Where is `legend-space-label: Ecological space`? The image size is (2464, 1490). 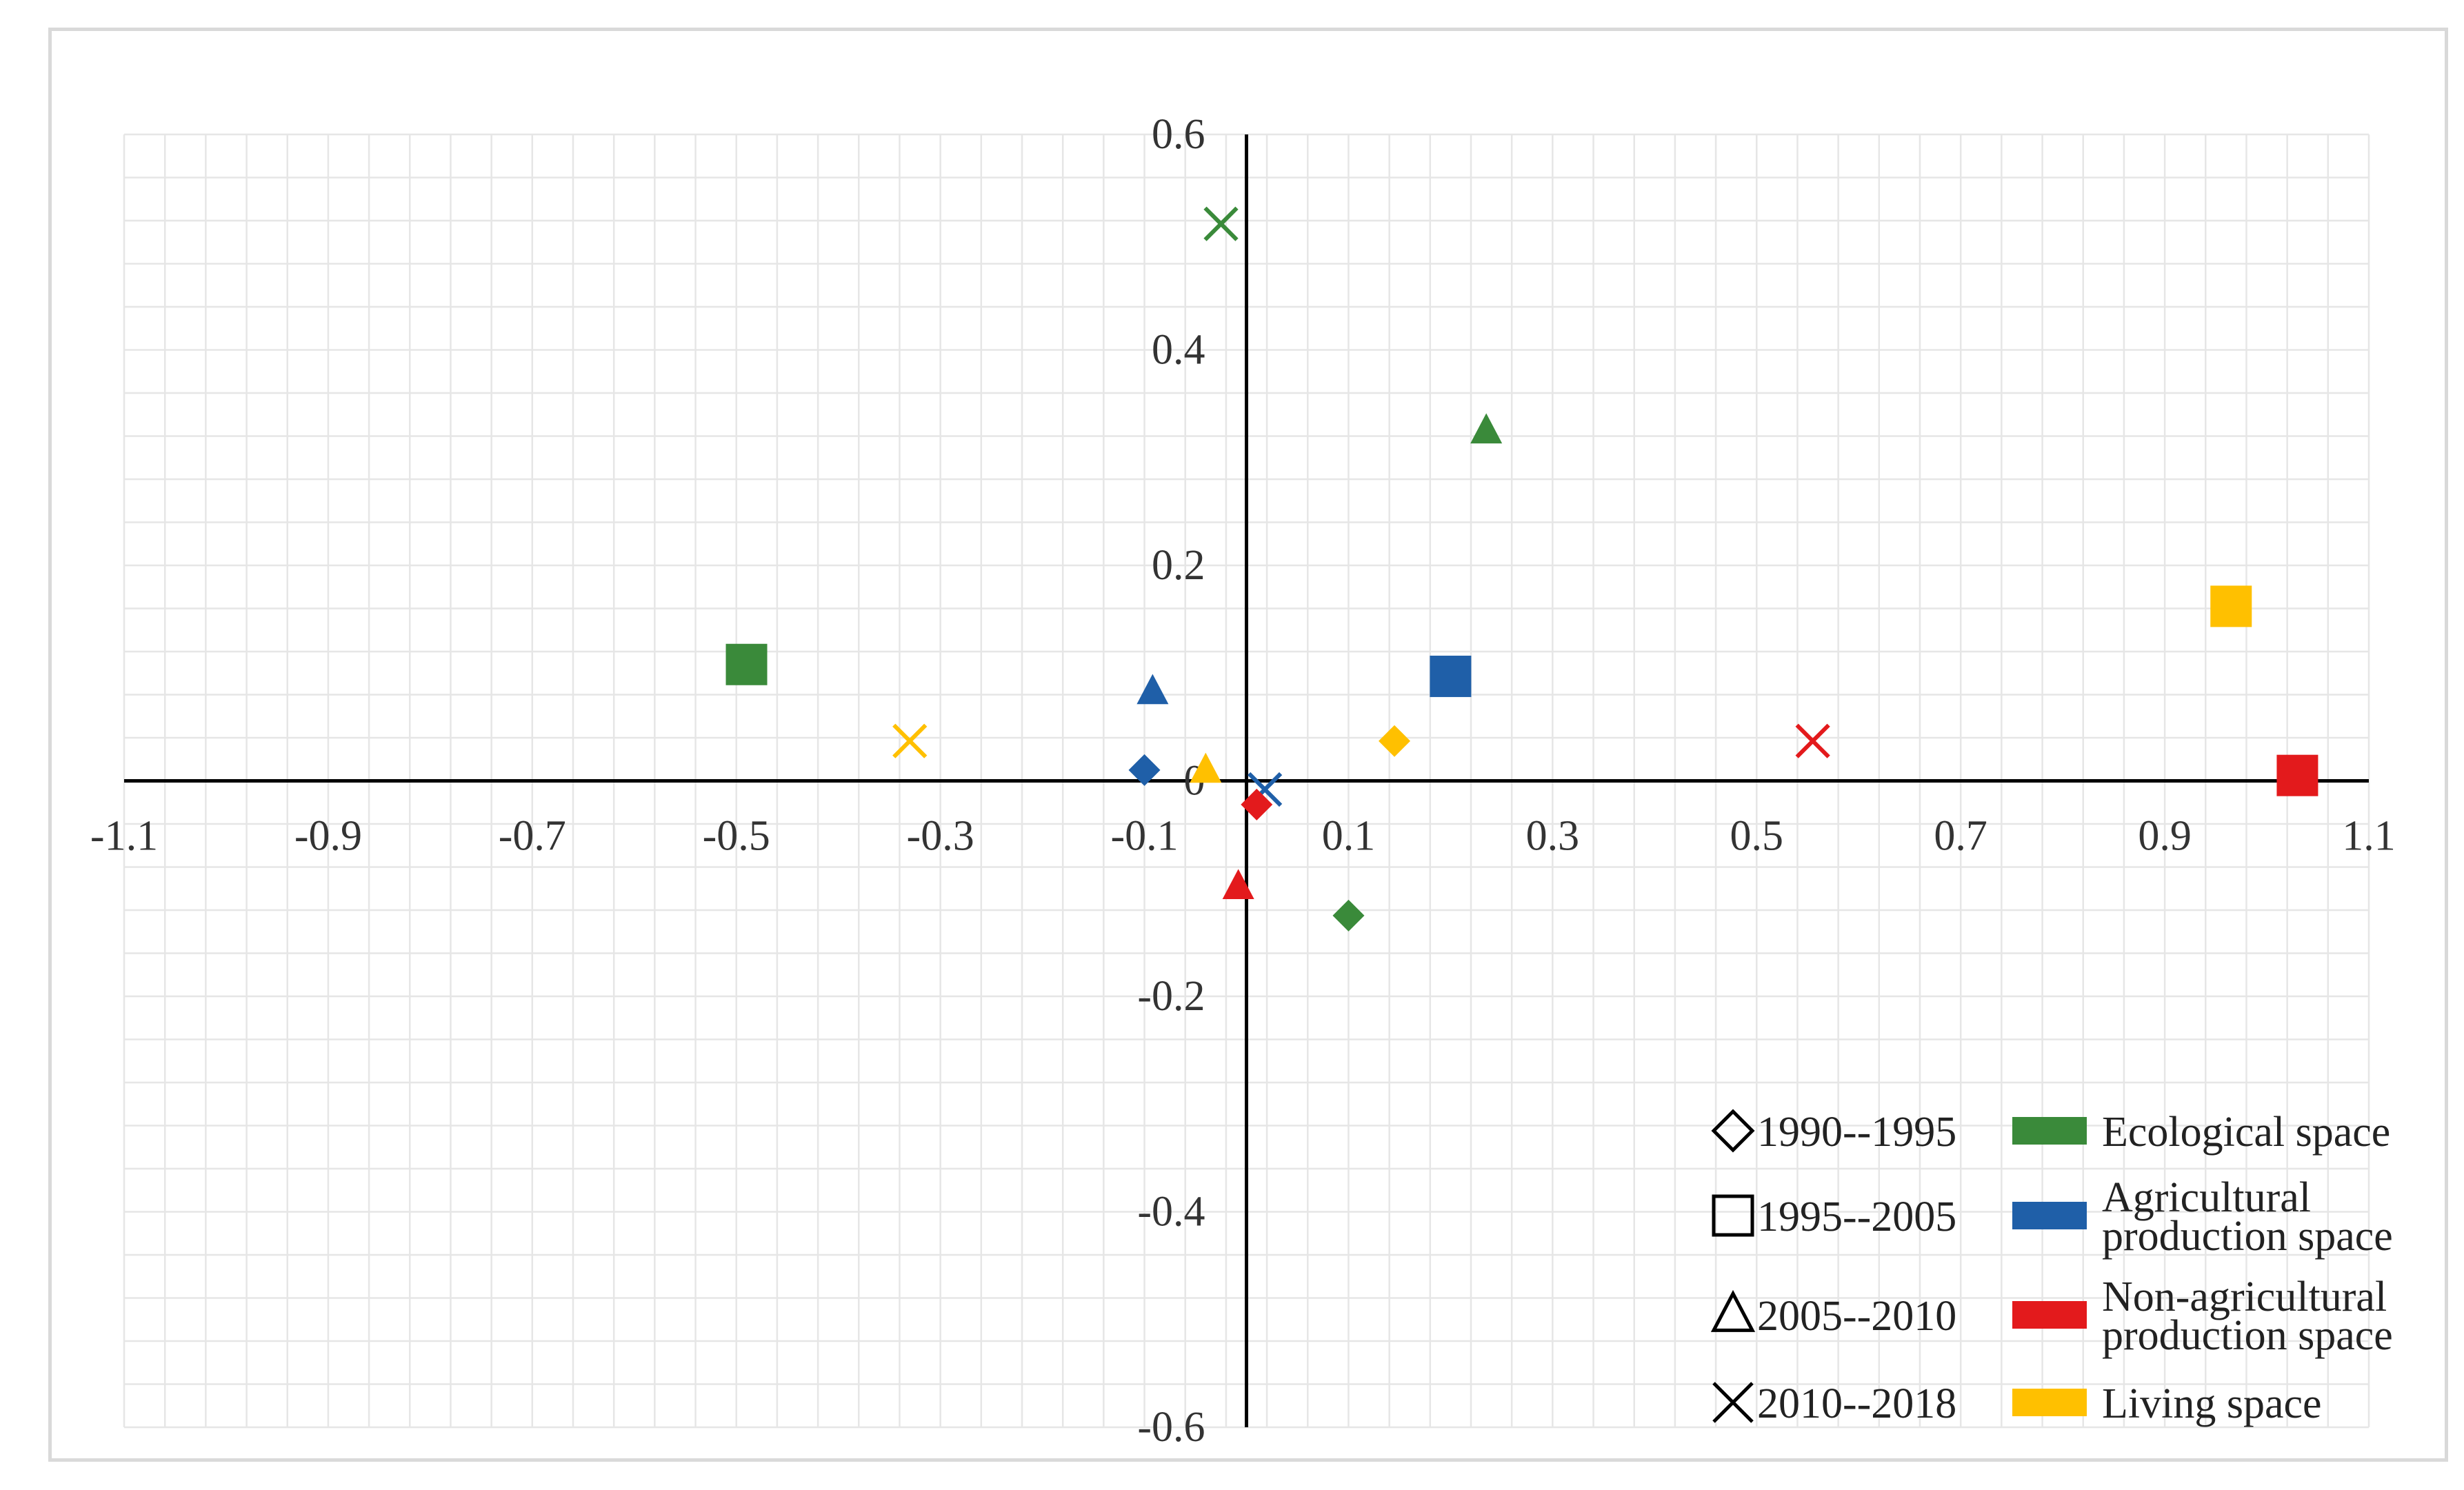
legend-space-label: Ecological space is located at coordinates (2246, 1132).